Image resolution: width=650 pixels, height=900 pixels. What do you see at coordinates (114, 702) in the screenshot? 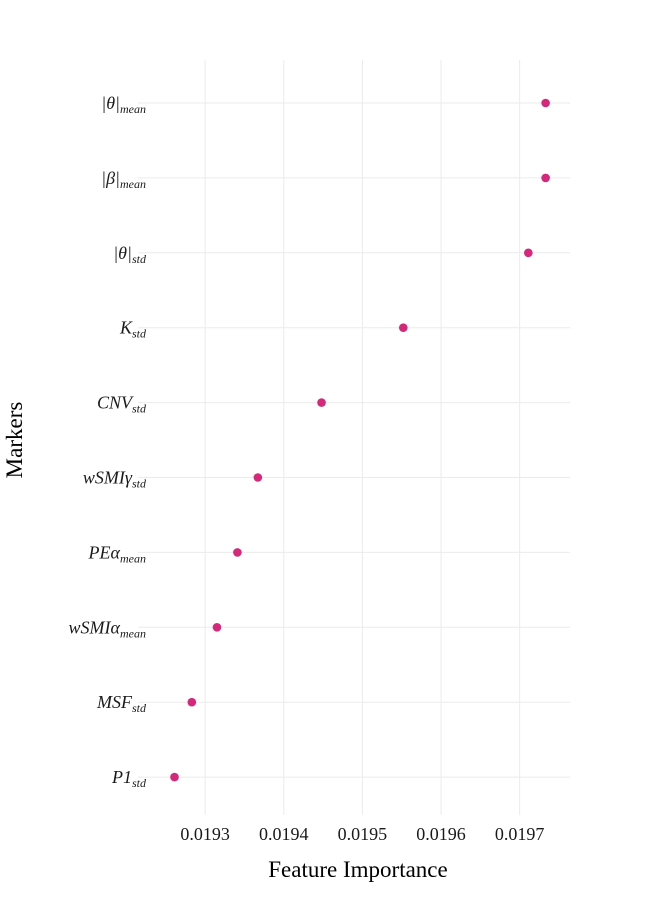
I see `y-tick-label-main: MSF` at bounding box center [114, 702].